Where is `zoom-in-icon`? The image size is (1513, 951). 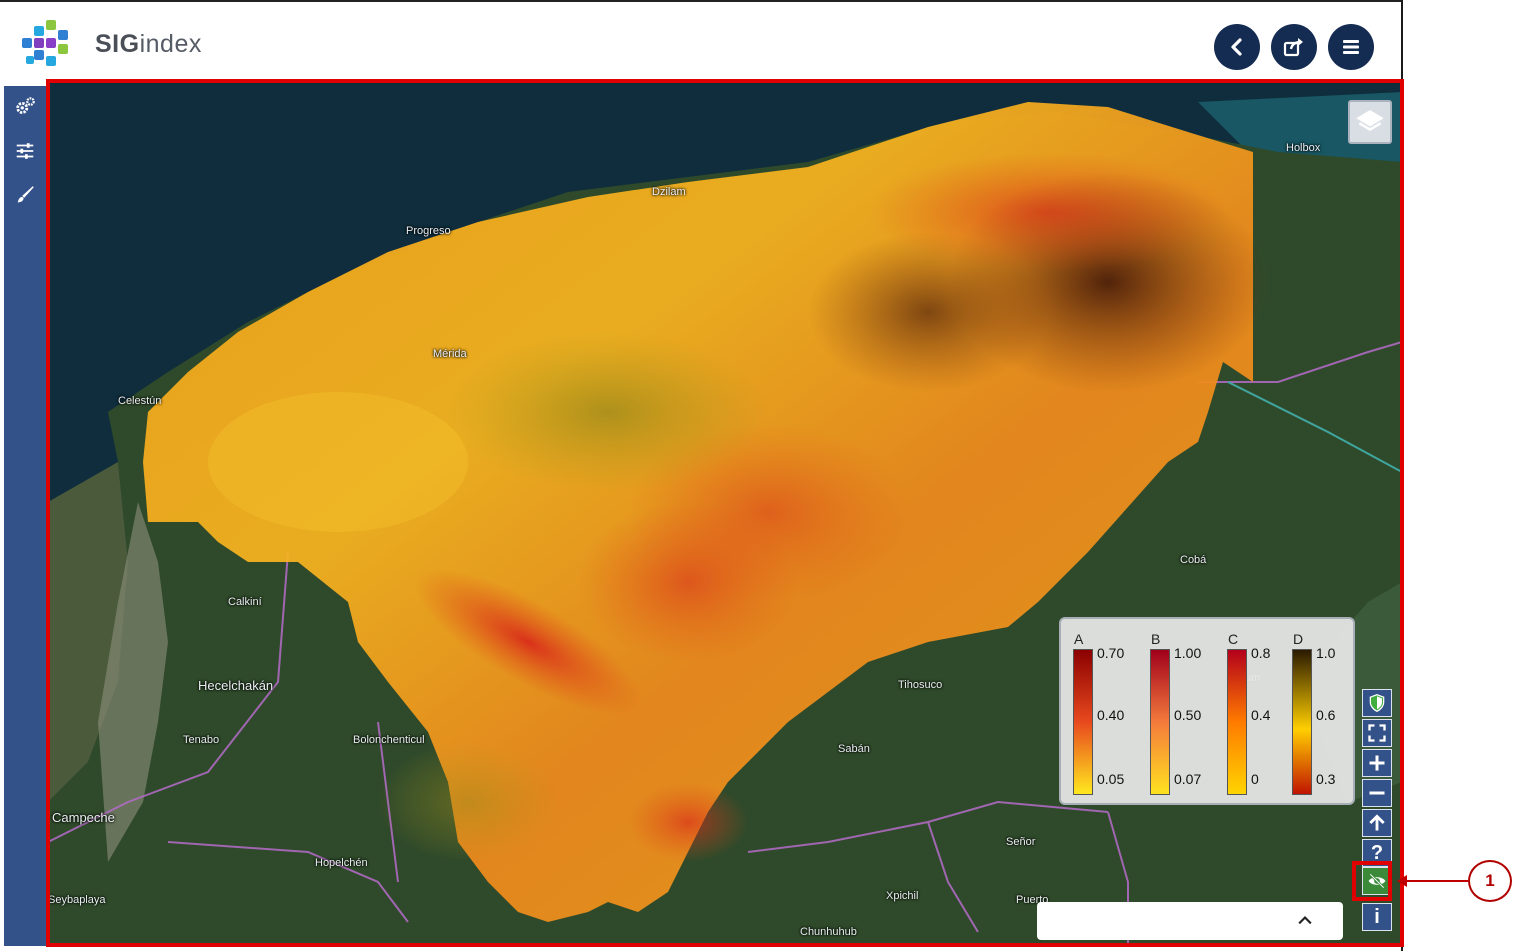 zoom-in-icon is located at coordinates (1377, 763).